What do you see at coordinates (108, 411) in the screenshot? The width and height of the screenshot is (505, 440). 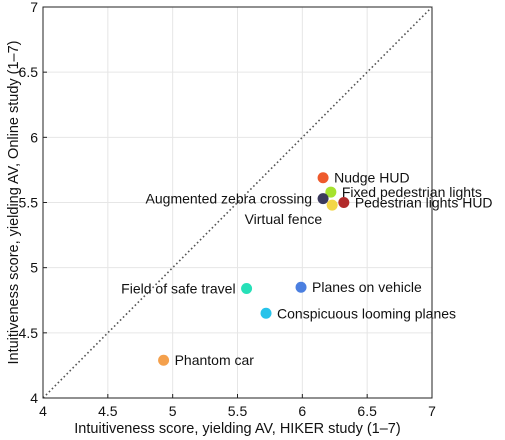 I see `x-tick-label: 4.5` at bounding box center [108, 411].